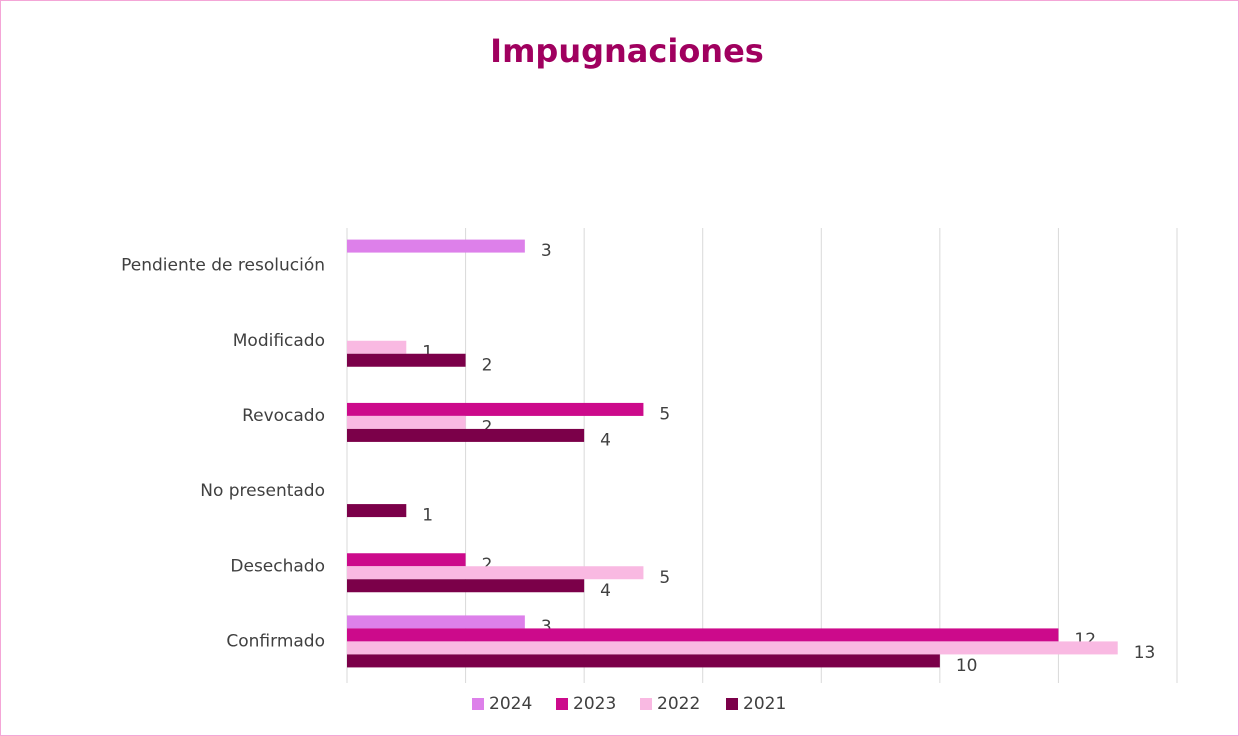 Image resolution: width=1239 pixels, height=736 pixels. I want to click on legend-label: 2024, so click(510, 704).